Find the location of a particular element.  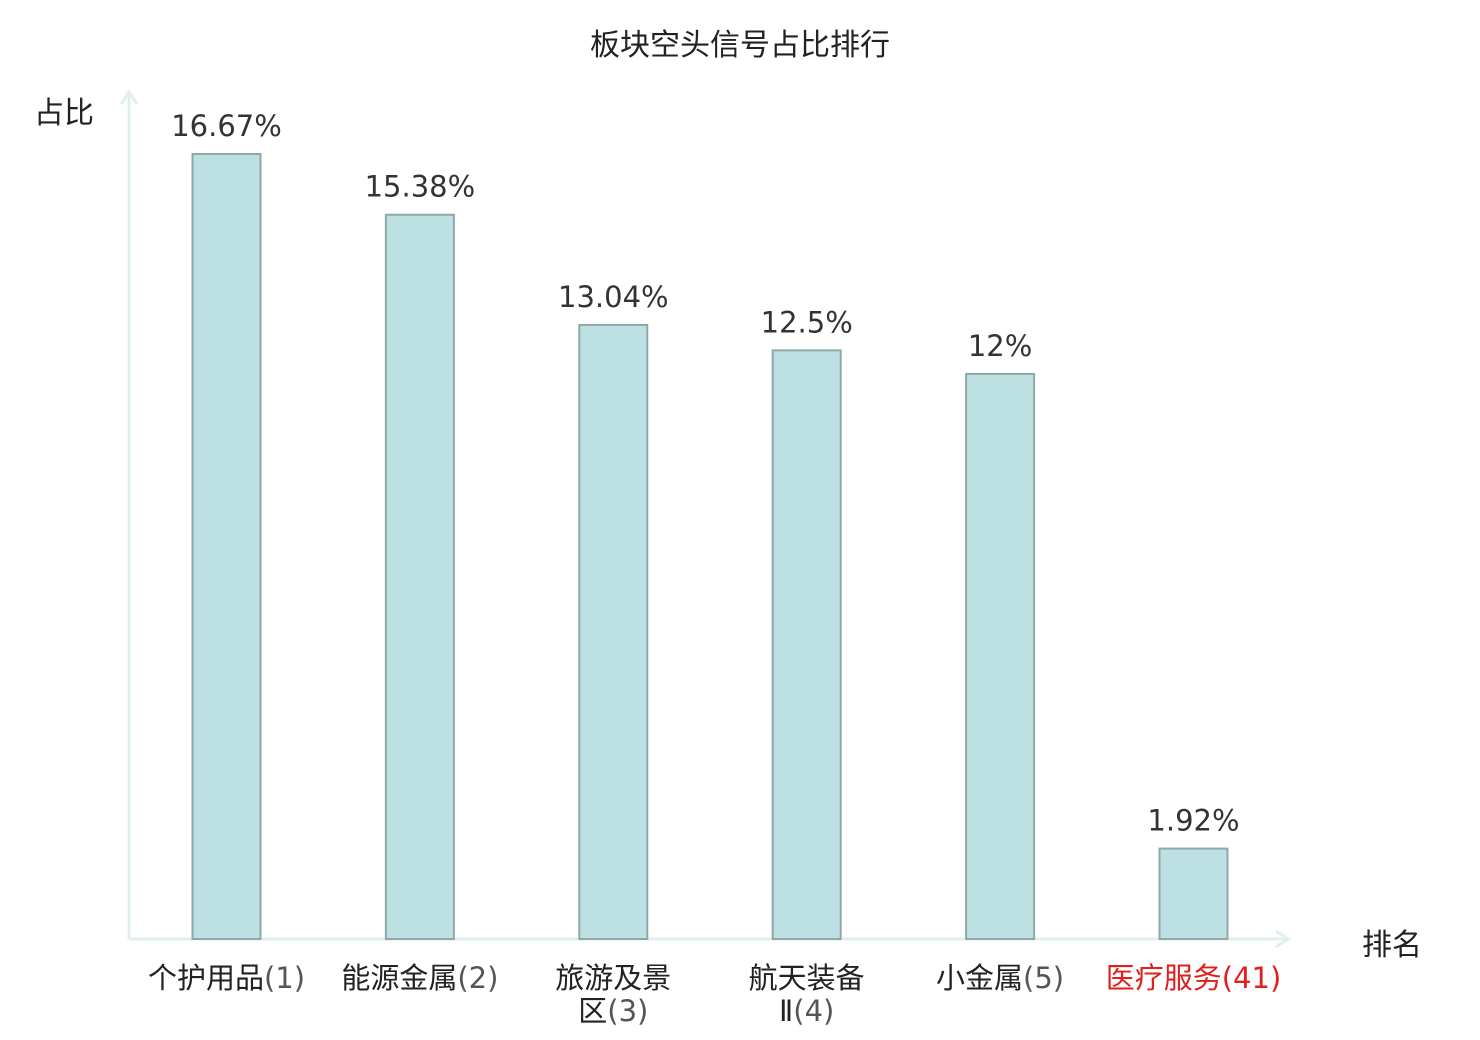

category-rank: (3) is located at coordinates (628, 1011).